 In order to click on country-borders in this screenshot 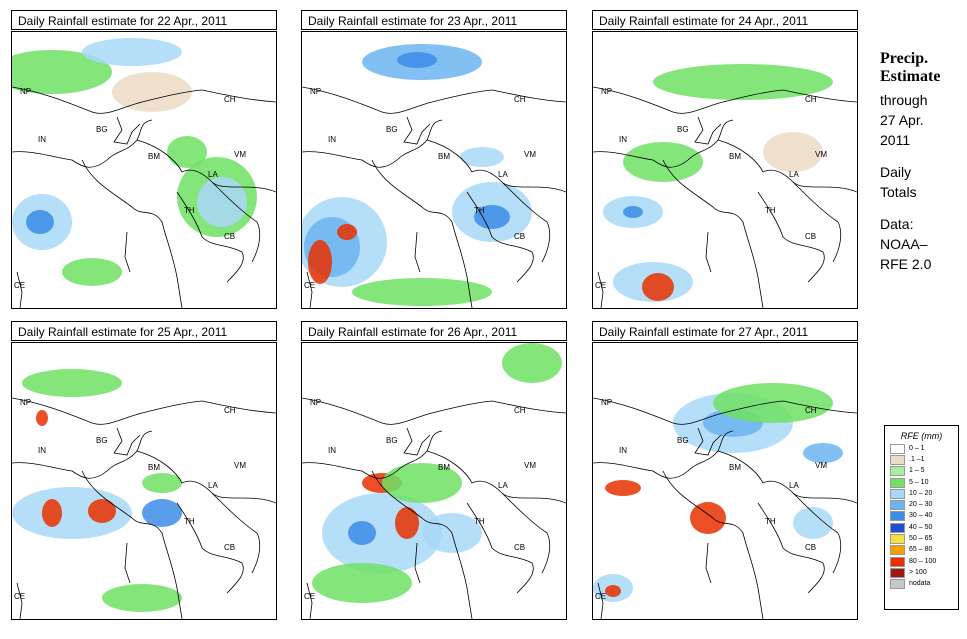, I will do `click(434, 508)`.